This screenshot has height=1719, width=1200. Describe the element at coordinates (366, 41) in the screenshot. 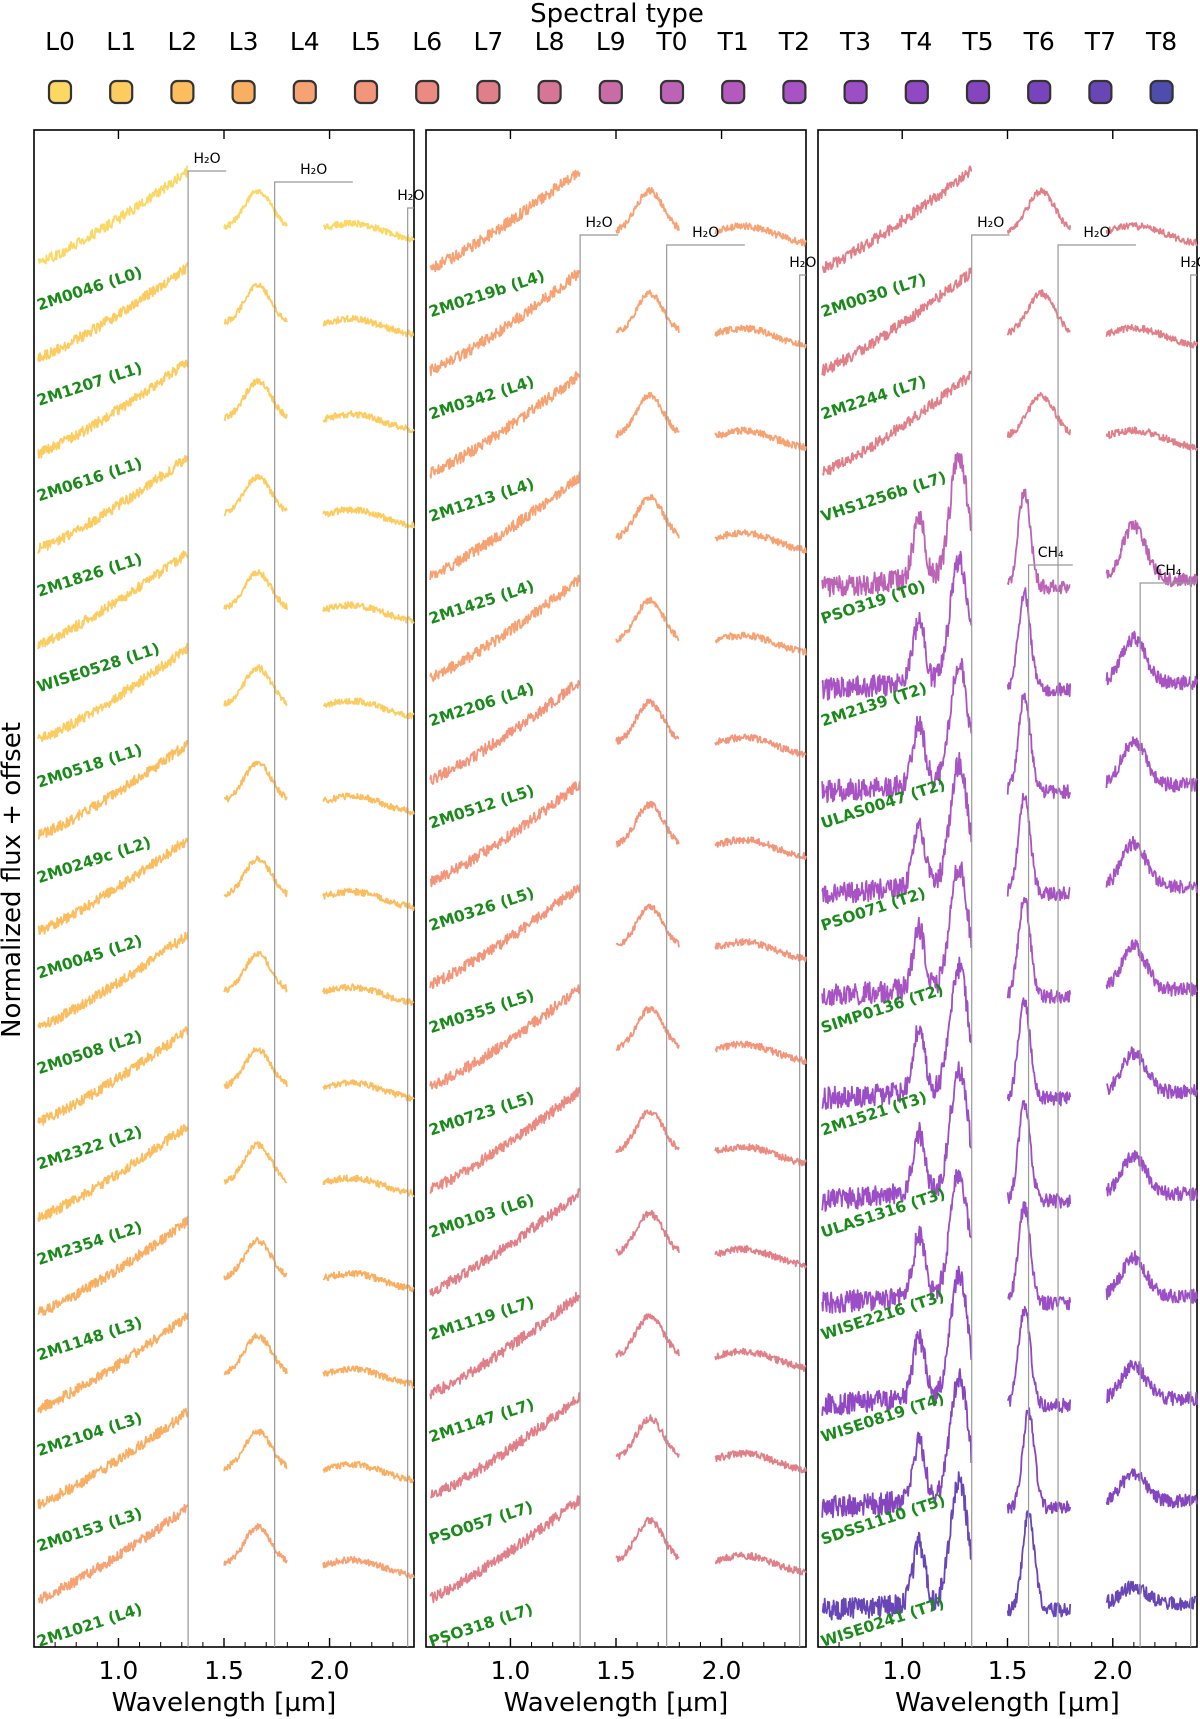

I see `legend-label-l5: L5` at that location.